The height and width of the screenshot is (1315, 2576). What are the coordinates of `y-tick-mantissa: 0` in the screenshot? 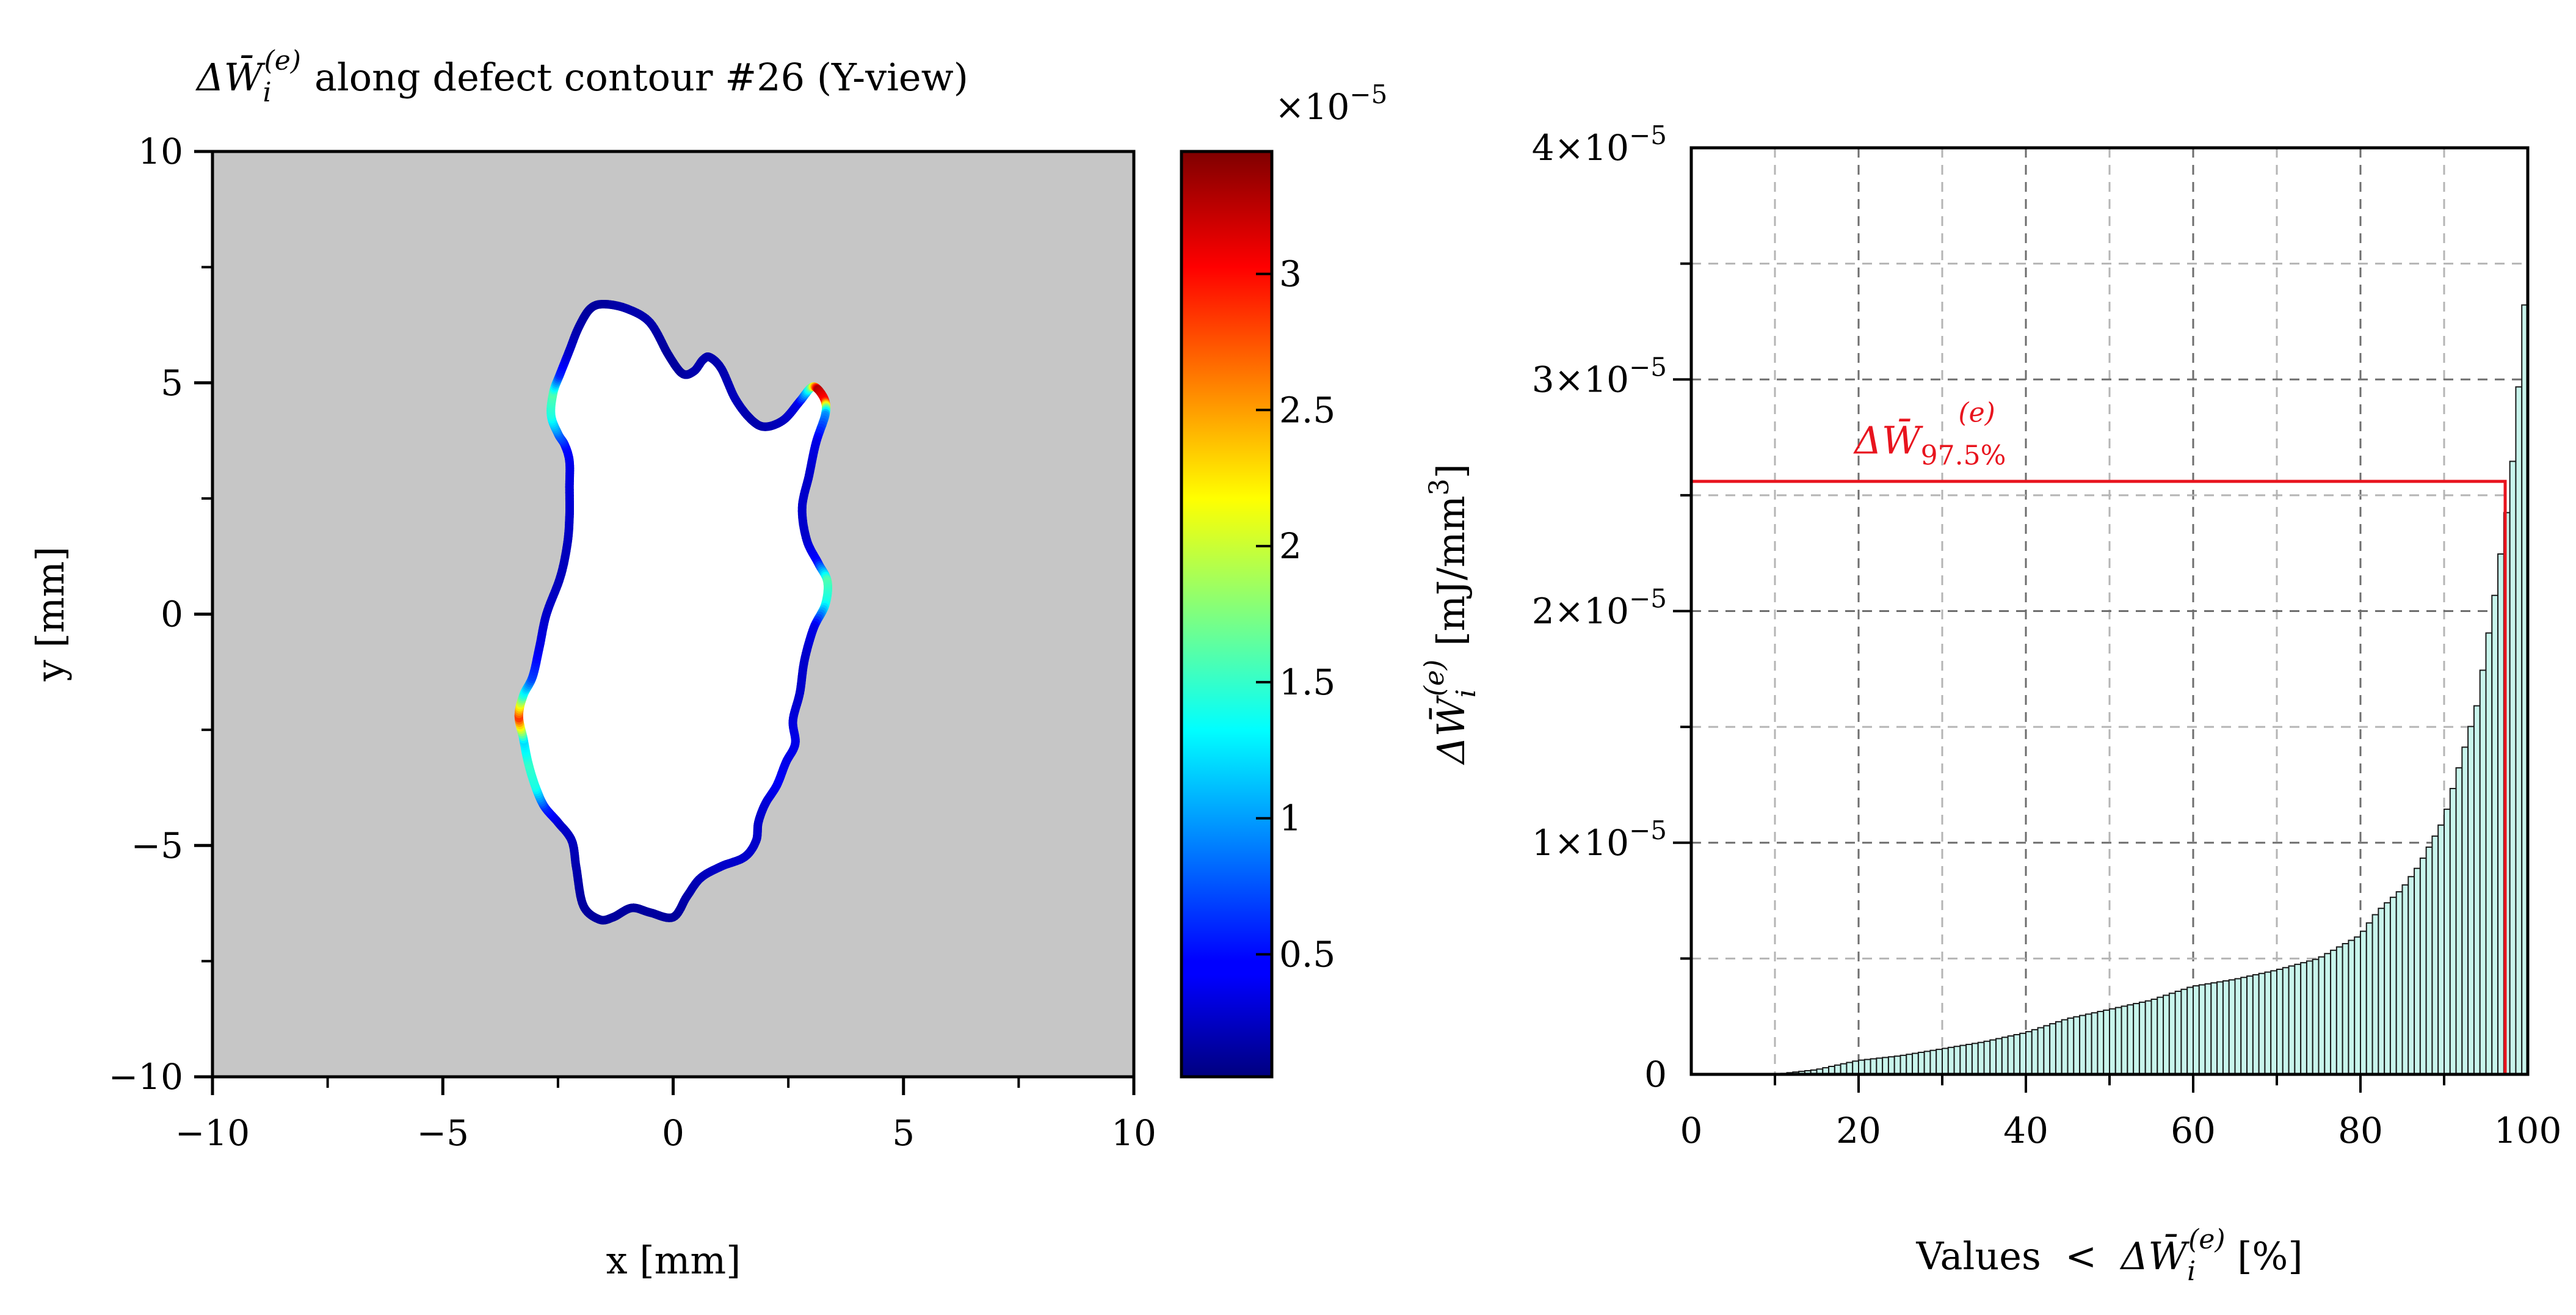 It's located at (1655, 1075).